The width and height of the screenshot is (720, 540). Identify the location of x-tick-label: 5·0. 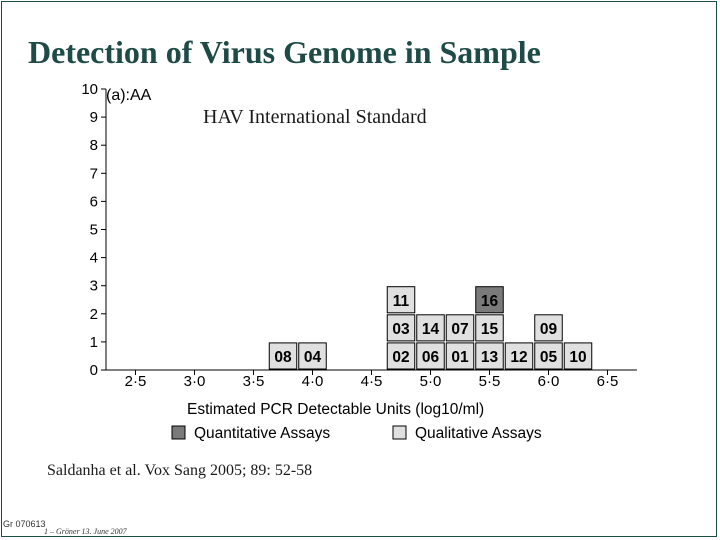
(431, 381).